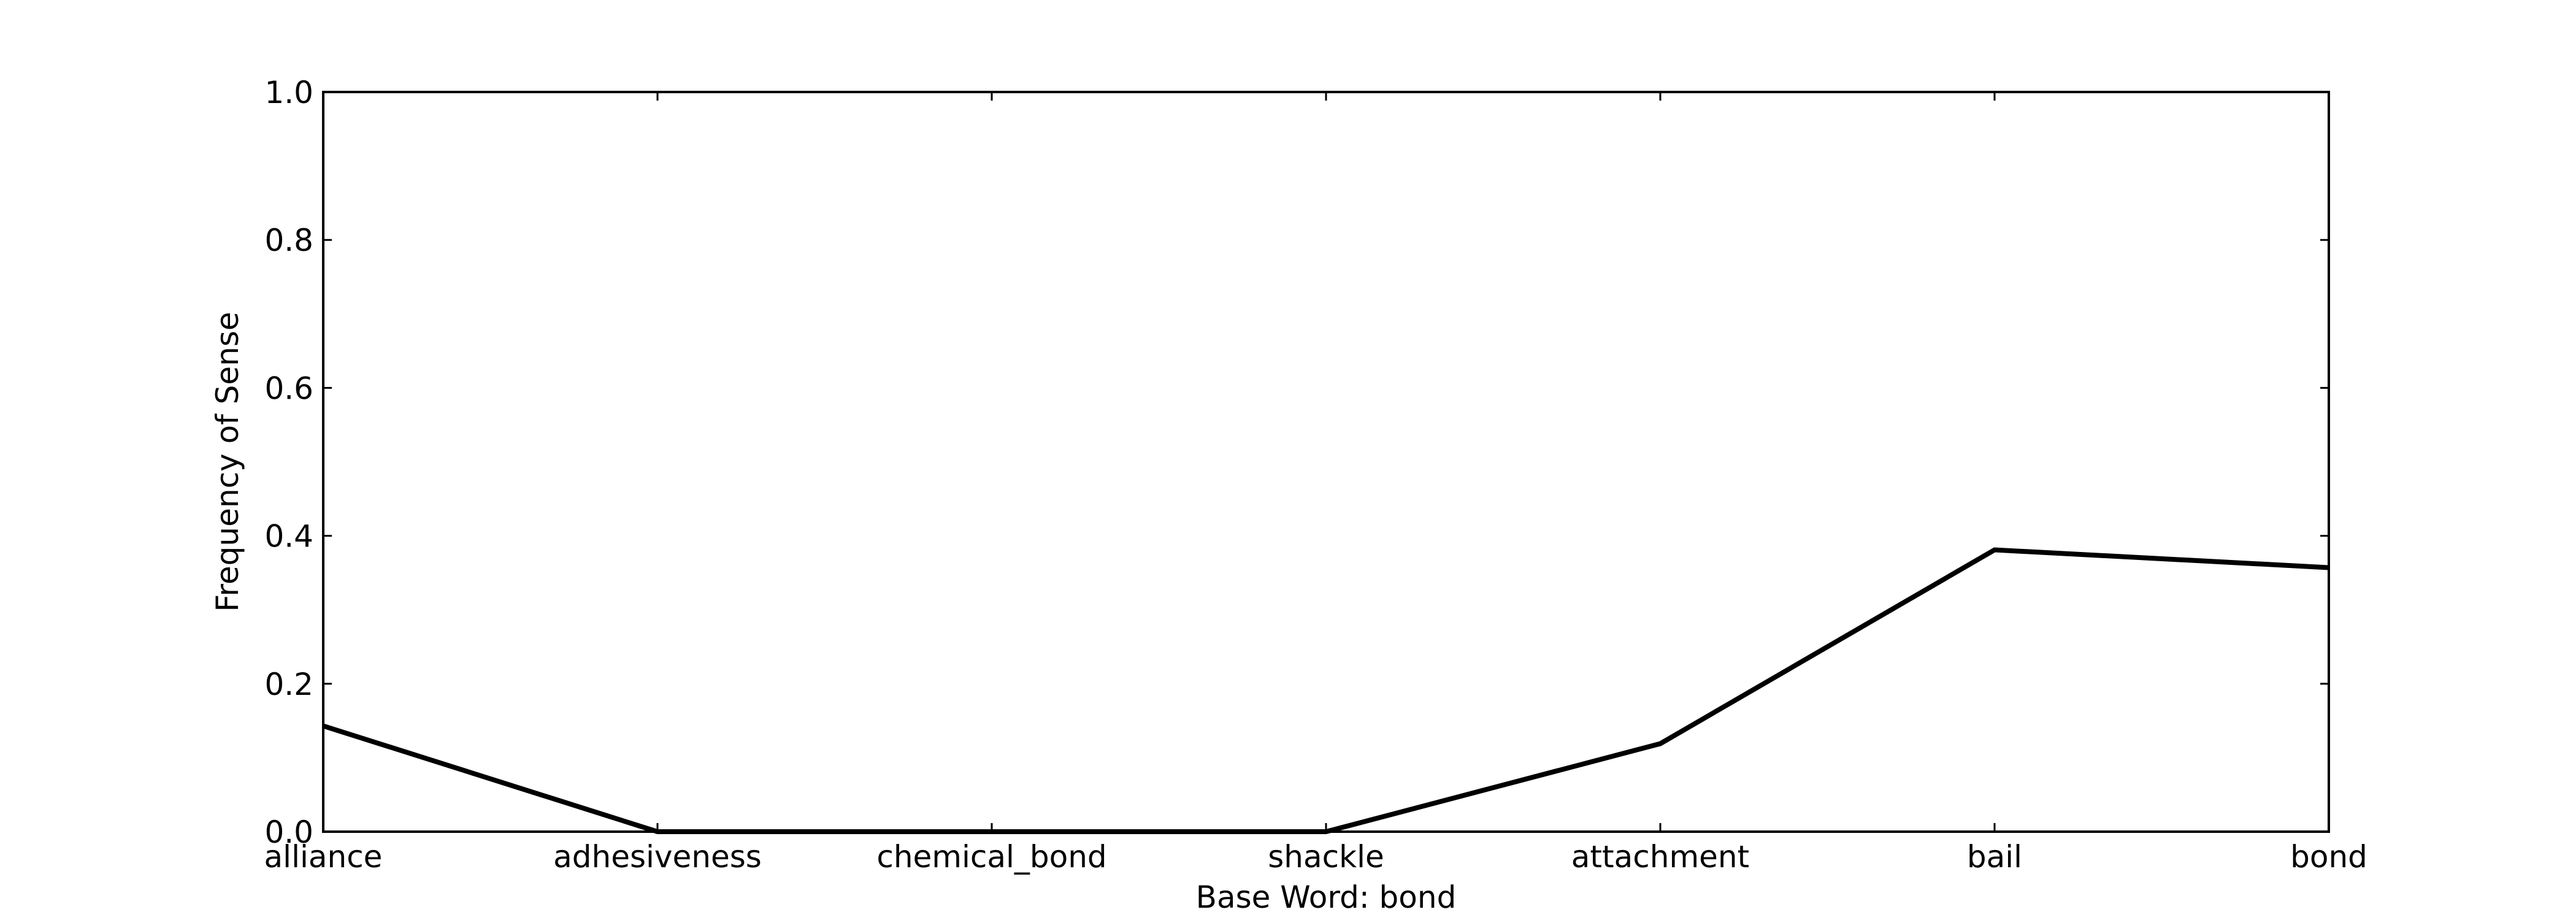 Image resolution: width=2576 pixels, height=920 pixels. Describe the element at coordinates (1994, 857) in the screenshot. I see `x-tick-label: bail` at that location.